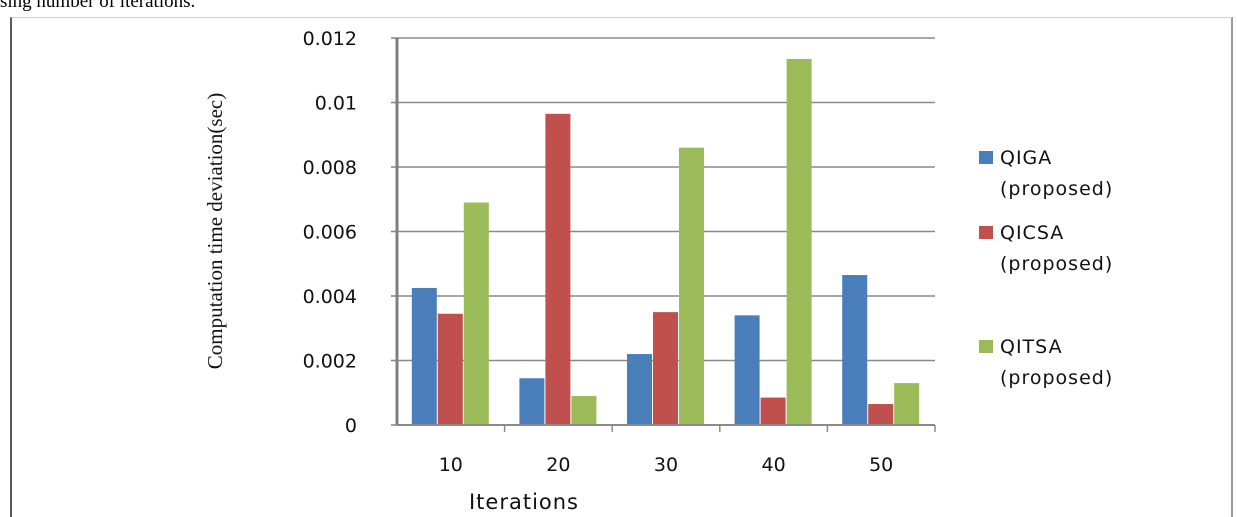 The width and height of the screenshot is (1237, 517). What do you see at coordinates (98, 6) in the screenshot?
I see `caption-fragment: sing number of iterations.` at bounding box center [98, 6].